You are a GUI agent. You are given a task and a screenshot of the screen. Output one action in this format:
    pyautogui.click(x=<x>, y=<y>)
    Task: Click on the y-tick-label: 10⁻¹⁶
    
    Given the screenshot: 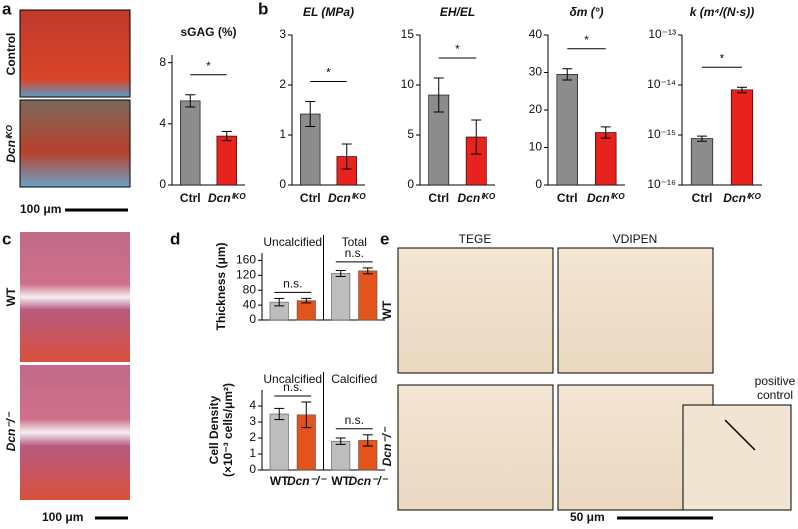 What is the action you would take?
    pyautogui.click(x=661, y=184)
    